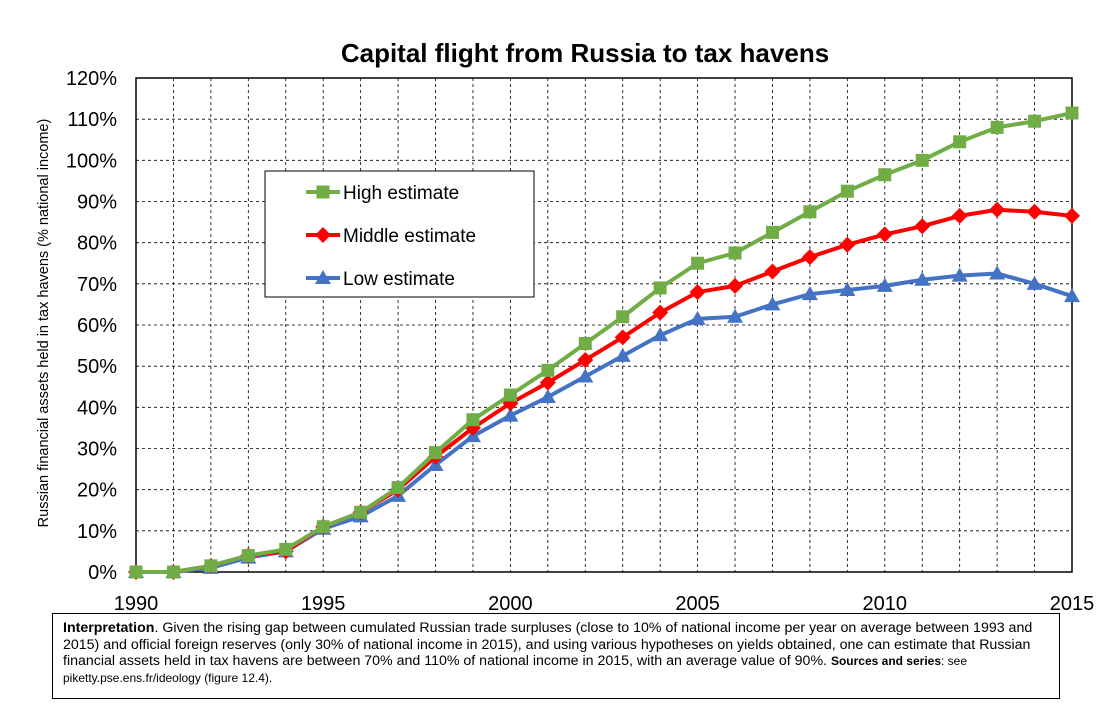 The image size is (1120, 713). Describe the element at coordinates (92, 120) in the screenshot. I see `y-tick-label: 110%` at that location.